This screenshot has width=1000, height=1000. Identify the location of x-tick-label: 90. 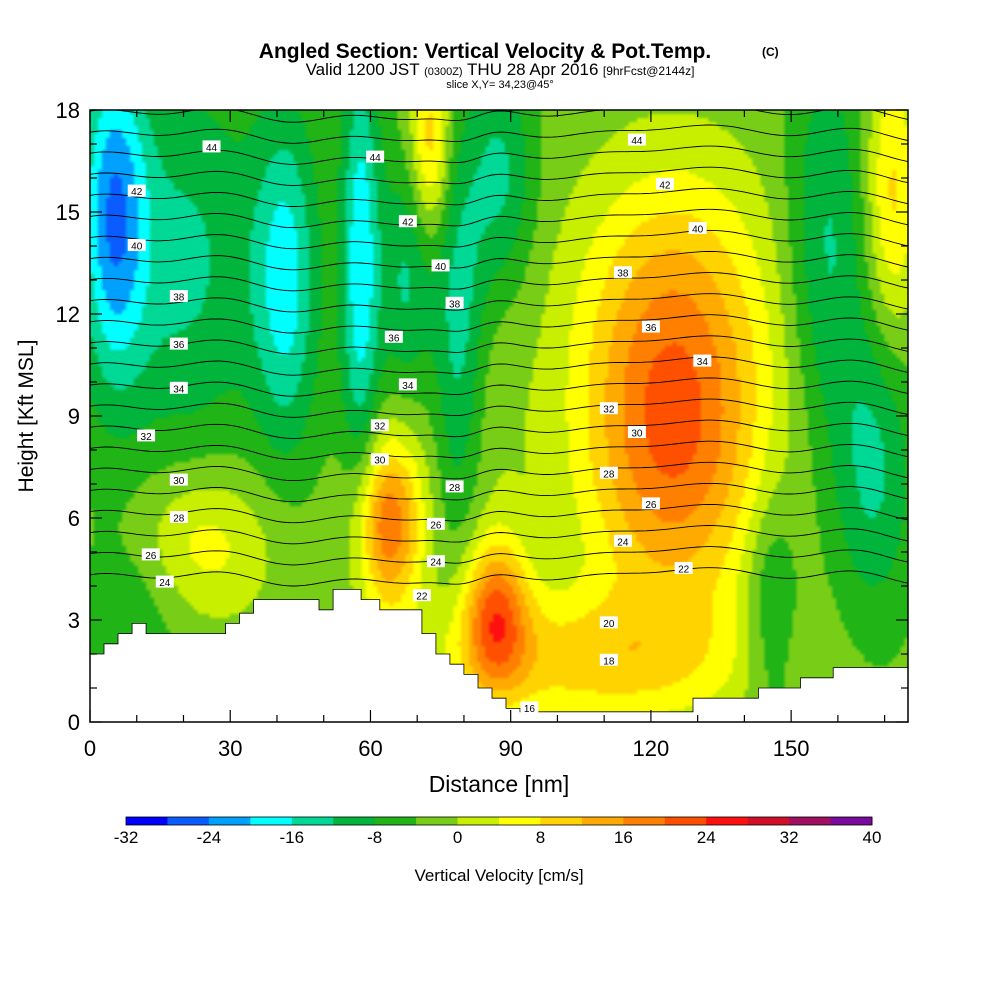
(510, 748).